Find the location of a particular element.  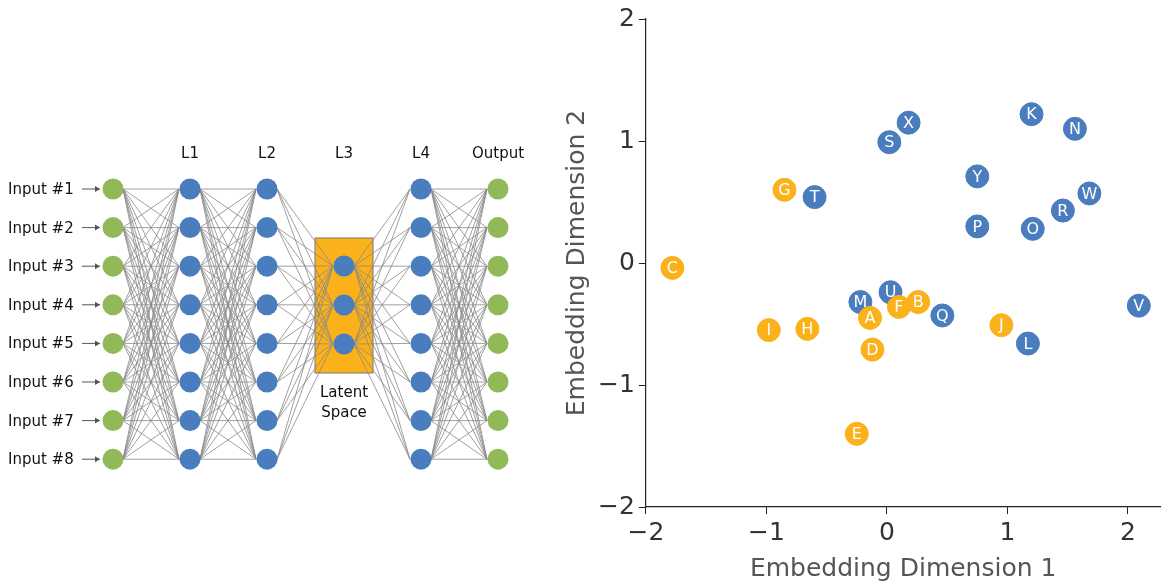

x-axis-title: Embedding Dimension 1 is located at coordinates (903, 567).